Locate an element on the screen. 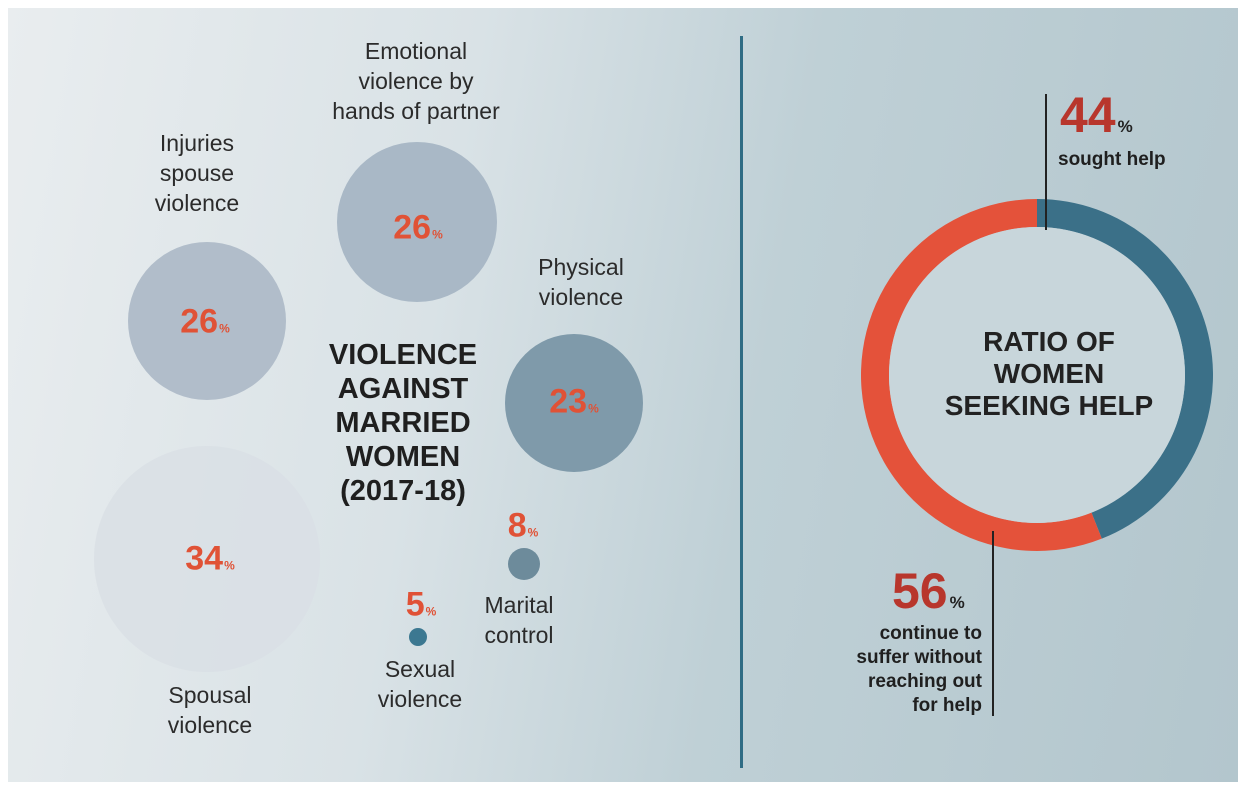  label-sexual-violence: Sexual violence is located at coordinates (420, 684).